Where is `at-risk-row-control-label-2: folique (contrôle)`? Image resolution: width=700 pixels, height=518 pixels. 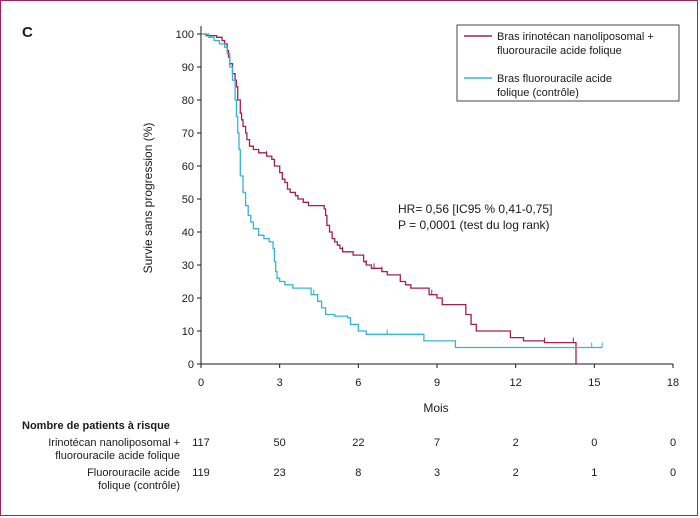 at-risk-row-control-label-2: folique (contrôle) is located at coordinates (139, 486).